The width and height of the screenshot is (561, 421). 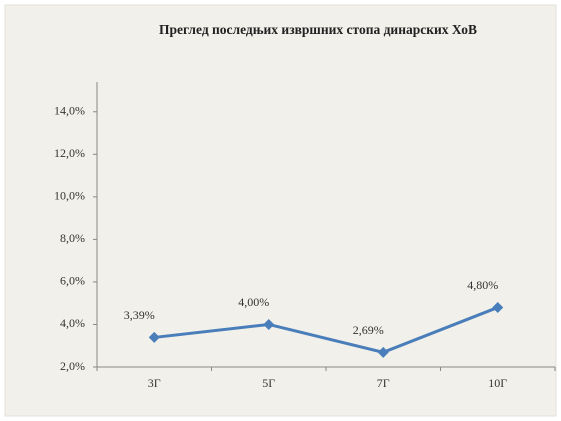 What do you see at coordinates (139, 315) in the screenshot?
I see `data-label: 3,39%` at bounding box center [139, 315].